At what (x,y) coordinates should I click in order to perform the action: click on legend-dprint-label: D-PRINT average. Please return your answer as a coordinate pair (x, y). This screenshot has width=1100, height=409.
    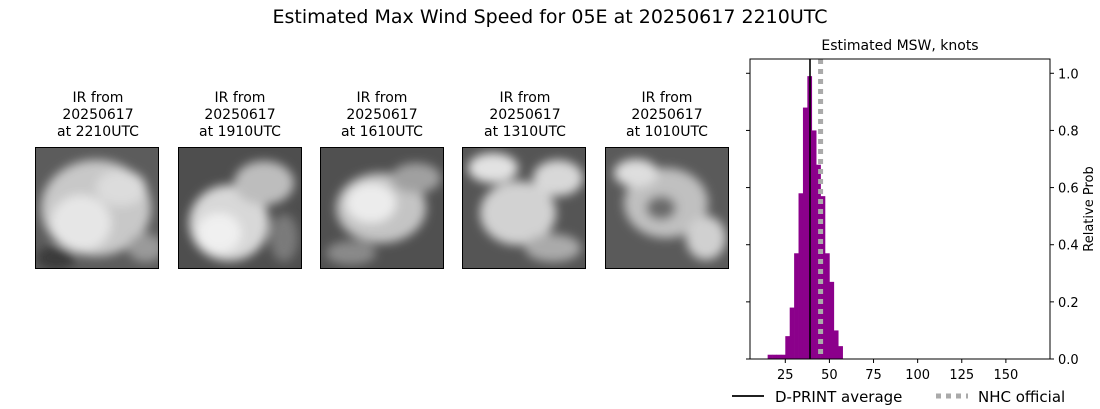
    Looking at the image, I should click on (838, 397).